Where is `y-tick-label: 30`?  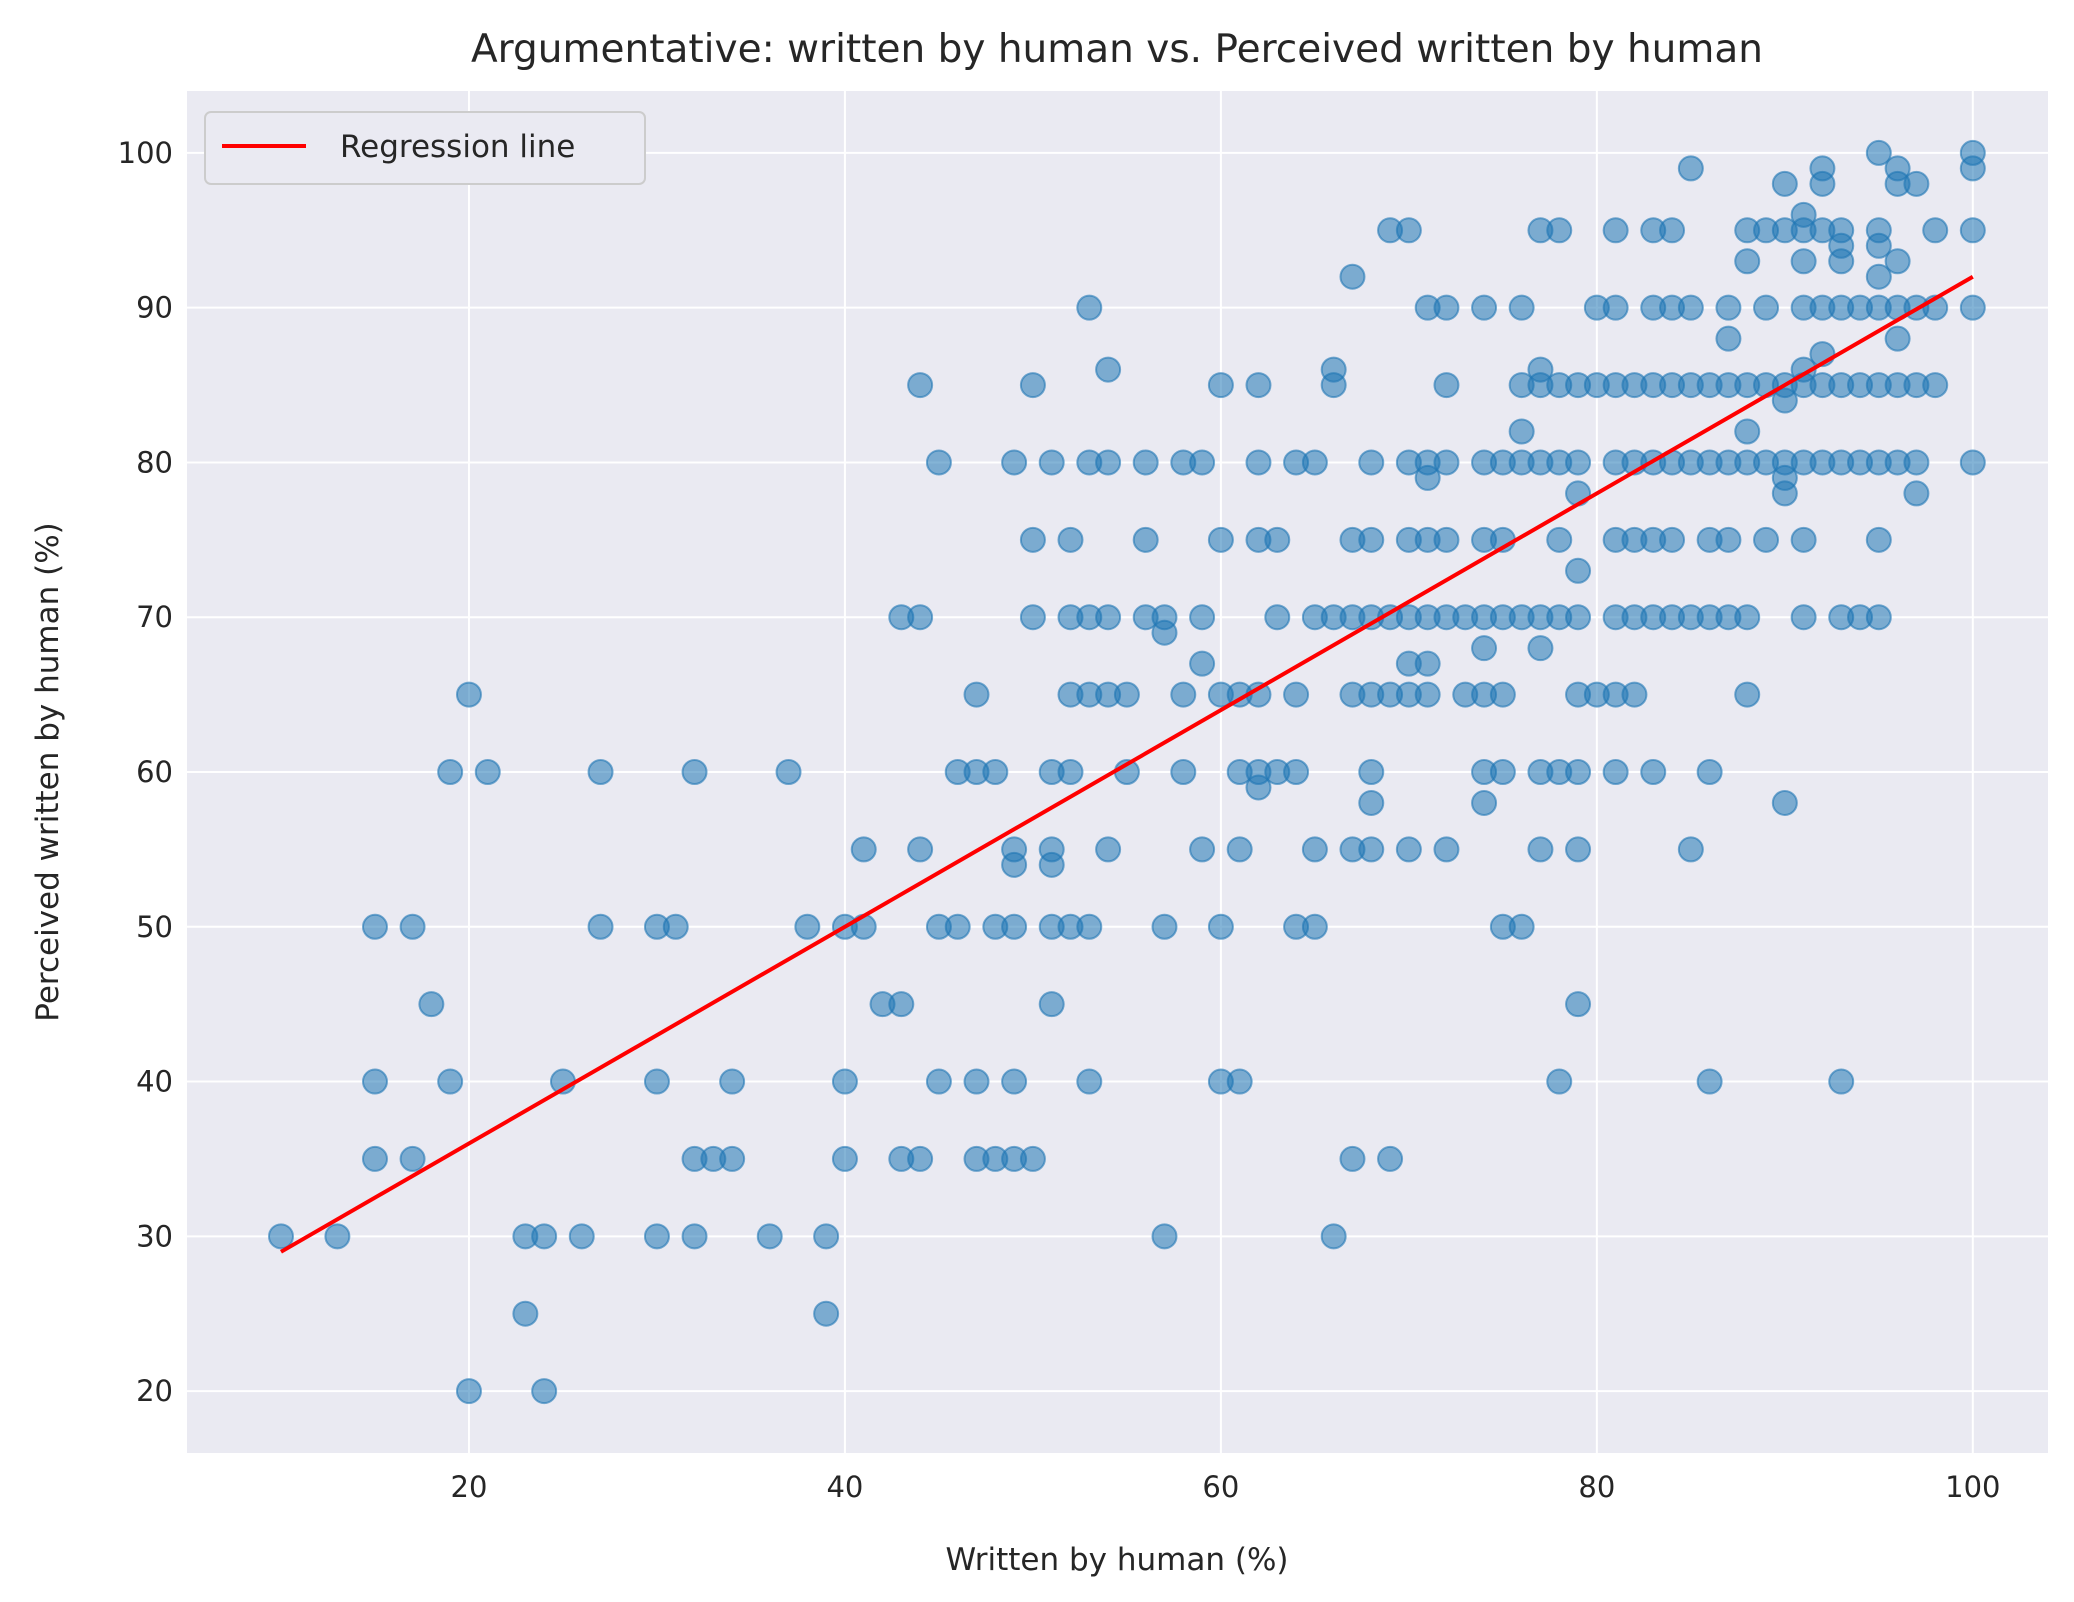
y-tick-label: 30 is located at coordinates (154, 1236).